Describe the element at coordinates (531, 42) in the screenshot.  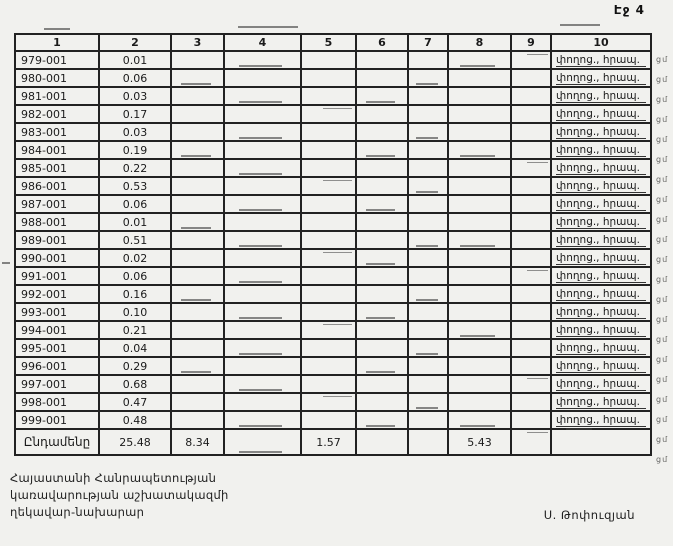
I see `column-header: 9` at that location.